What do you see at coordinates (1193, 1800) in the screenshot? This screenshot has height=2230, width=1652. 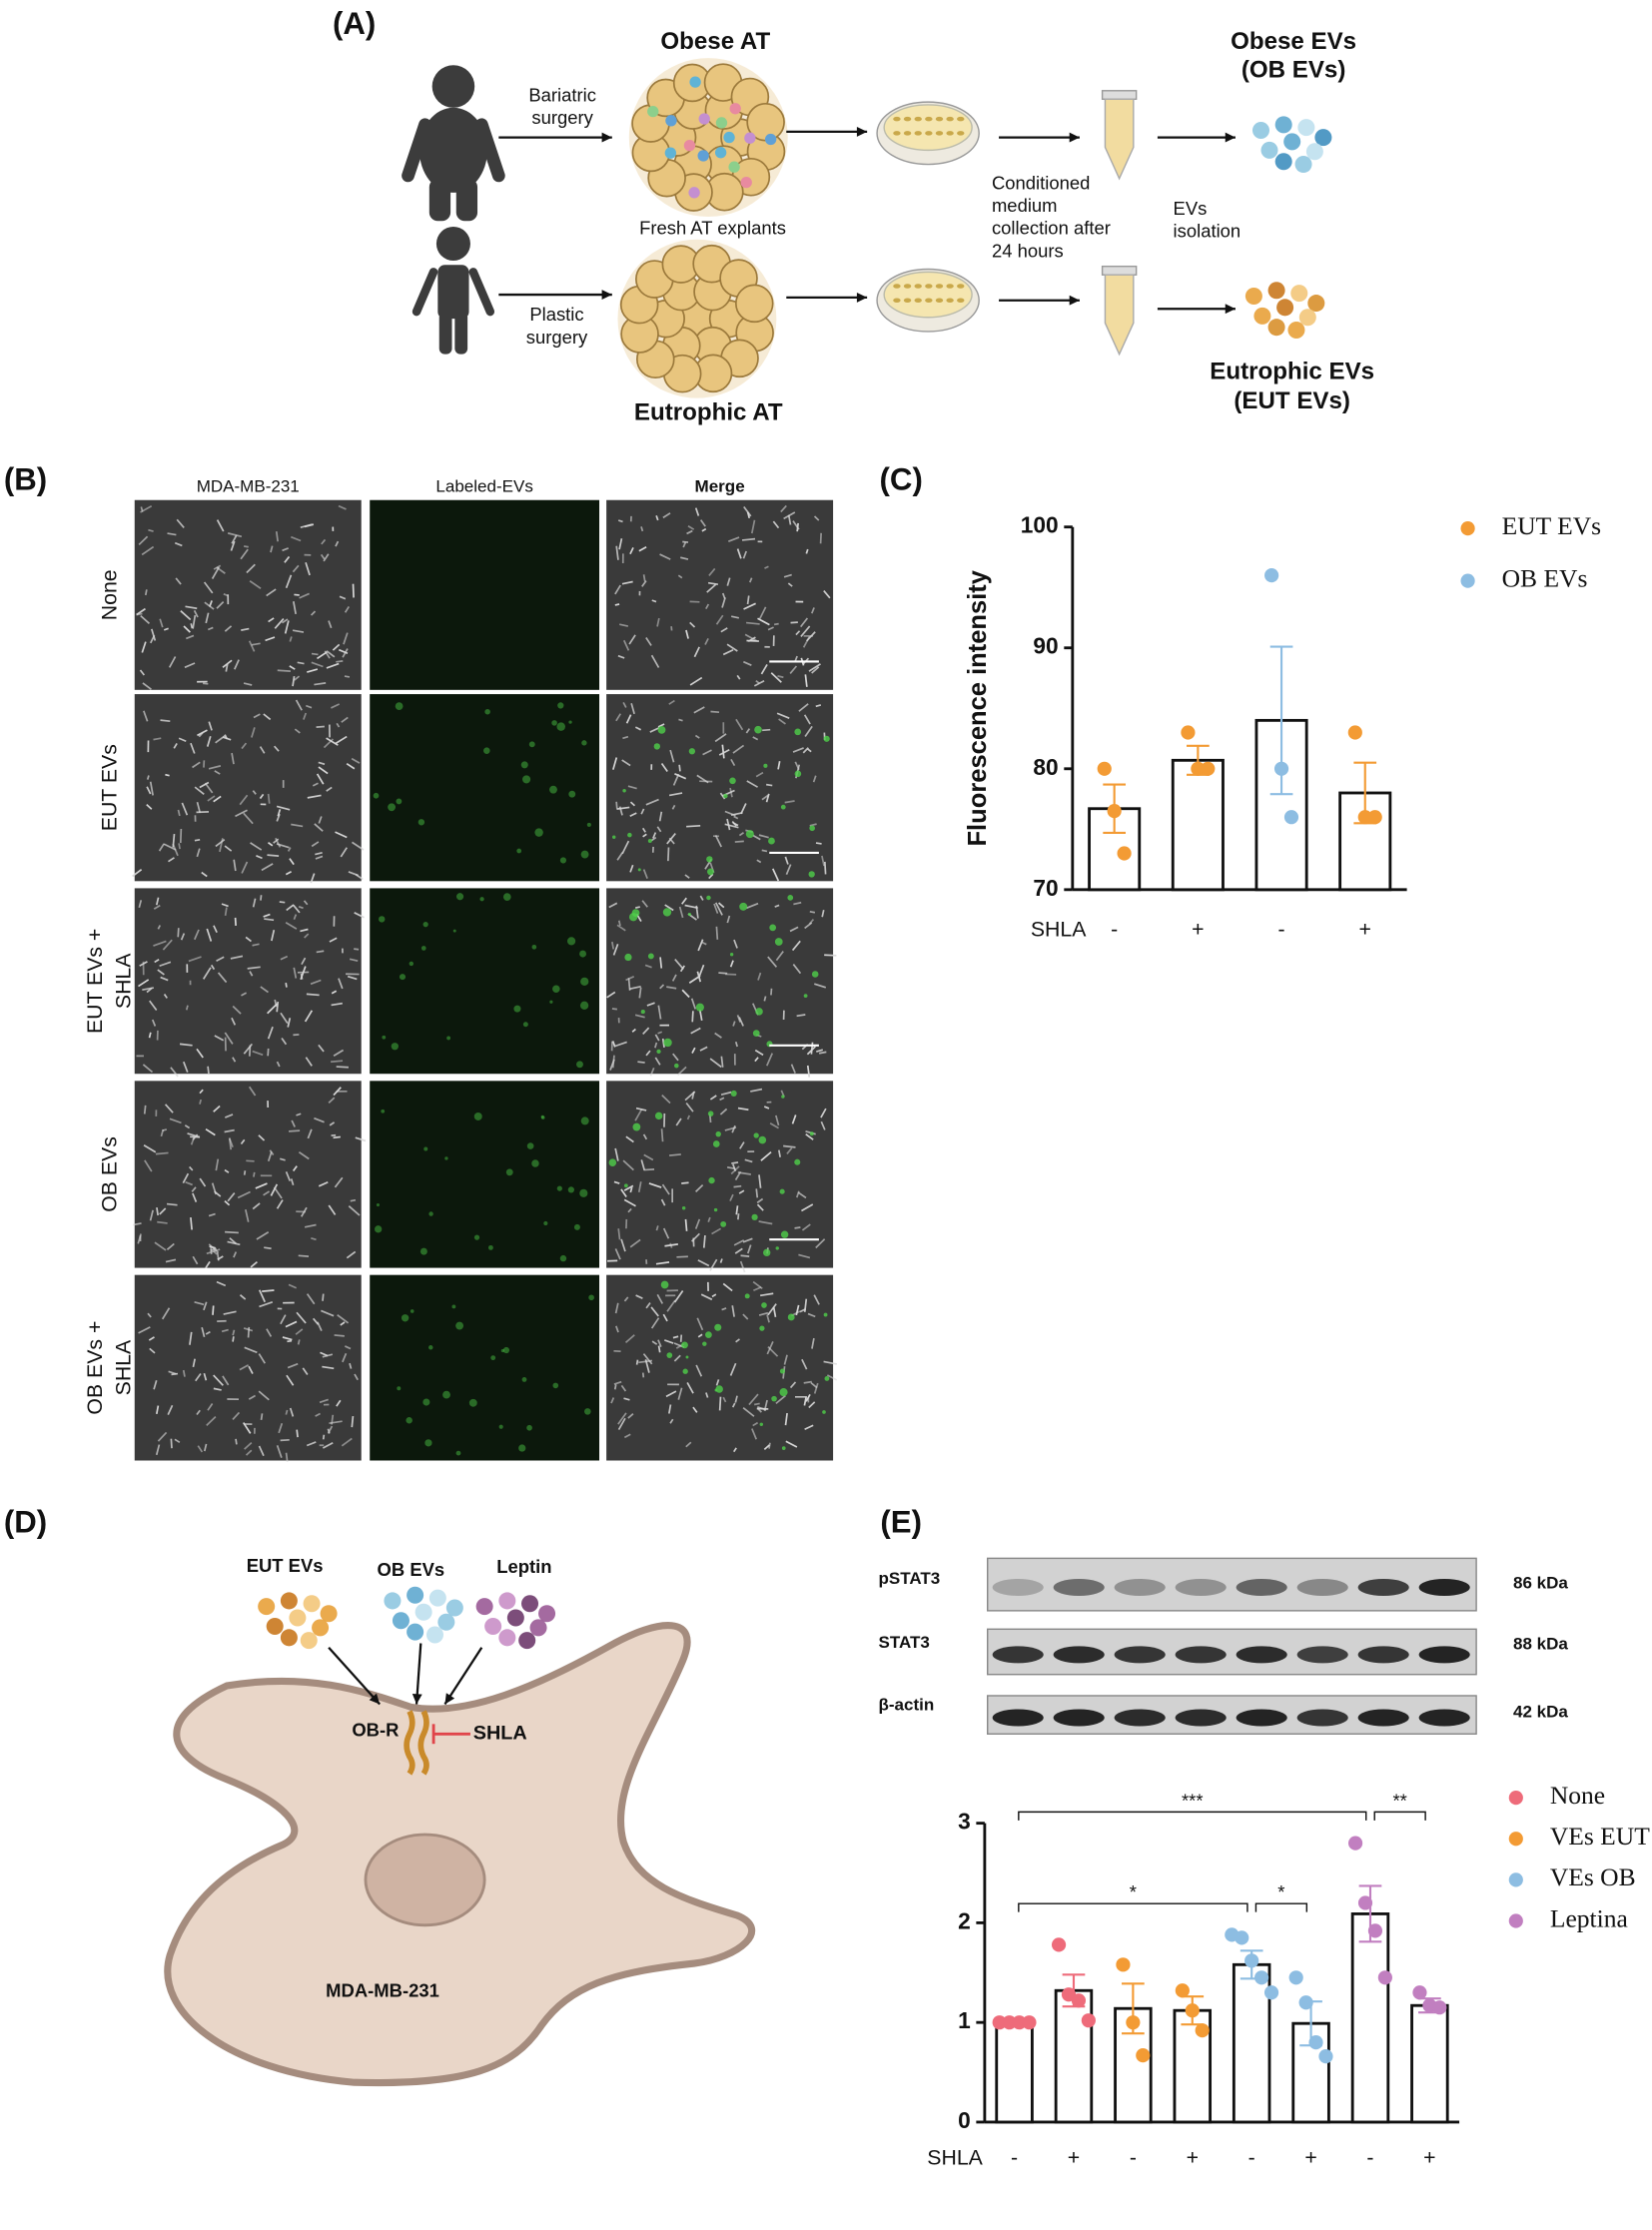 I see `significance-label: ***` at bounding box center [1193, 1800].